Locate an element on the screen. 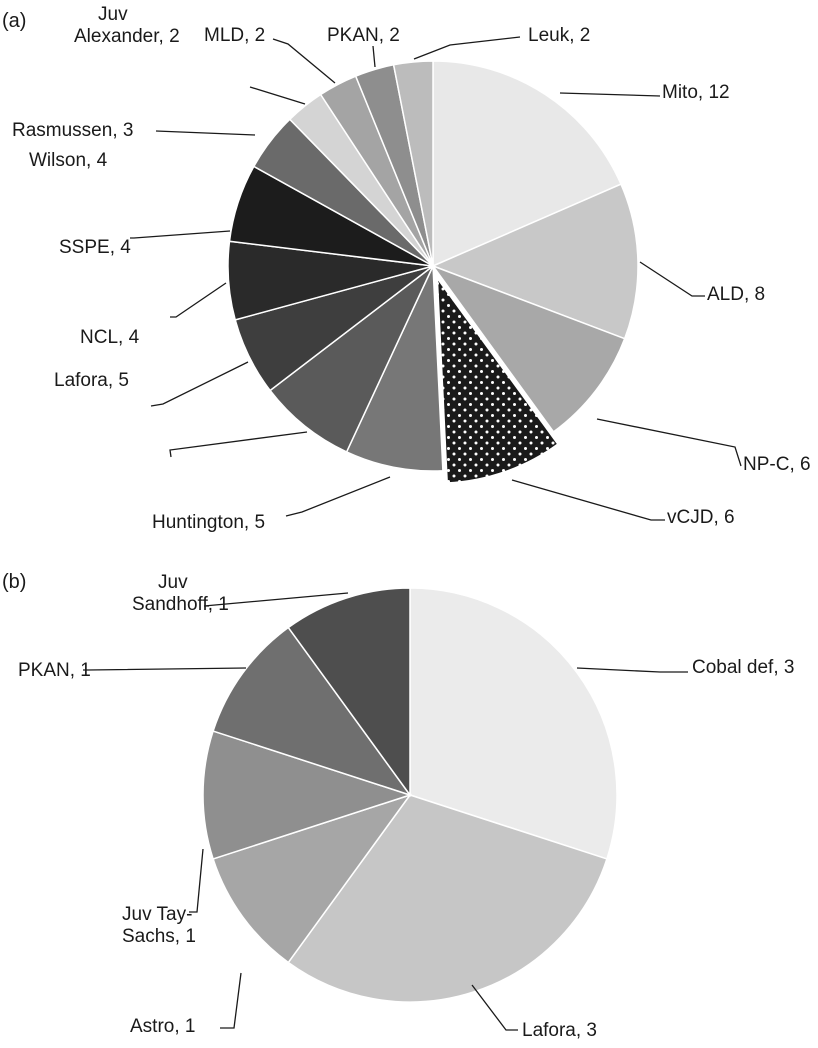 Image resolution: width=818 pixels, height=1048 pixels. leader-line-rasmussen is located at coordinates (205, 133).